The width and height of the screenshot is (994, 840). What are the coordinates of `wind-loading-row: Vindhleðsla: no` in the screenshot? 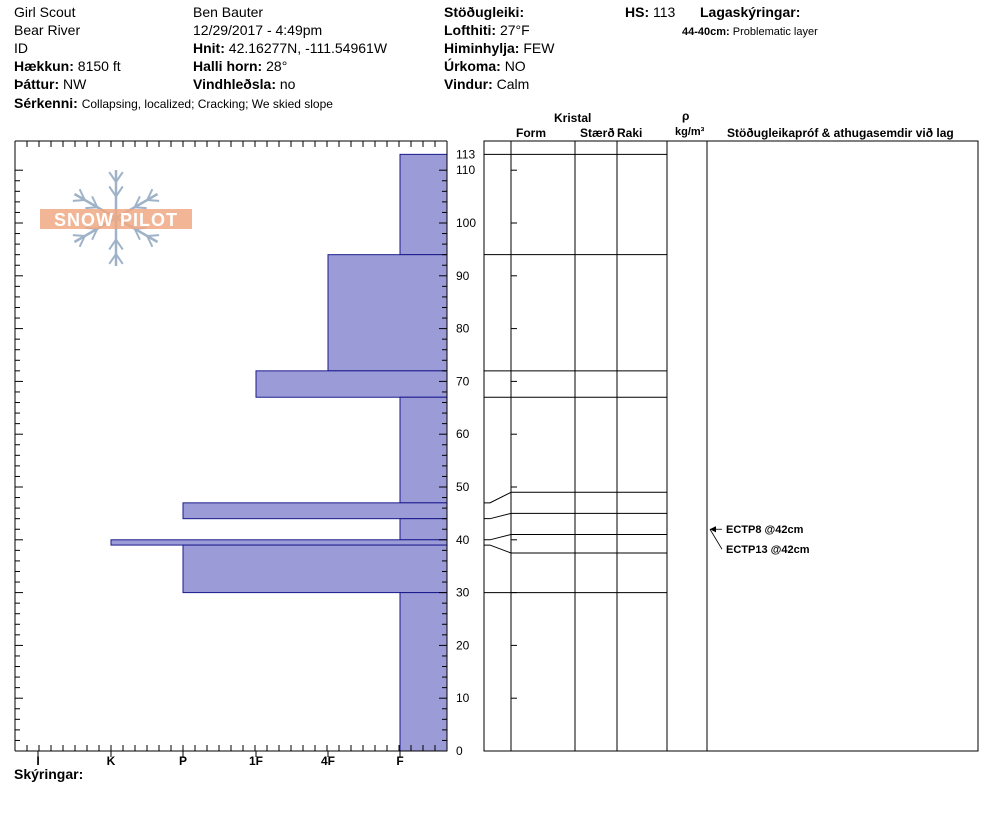 It's located at (244, 84).